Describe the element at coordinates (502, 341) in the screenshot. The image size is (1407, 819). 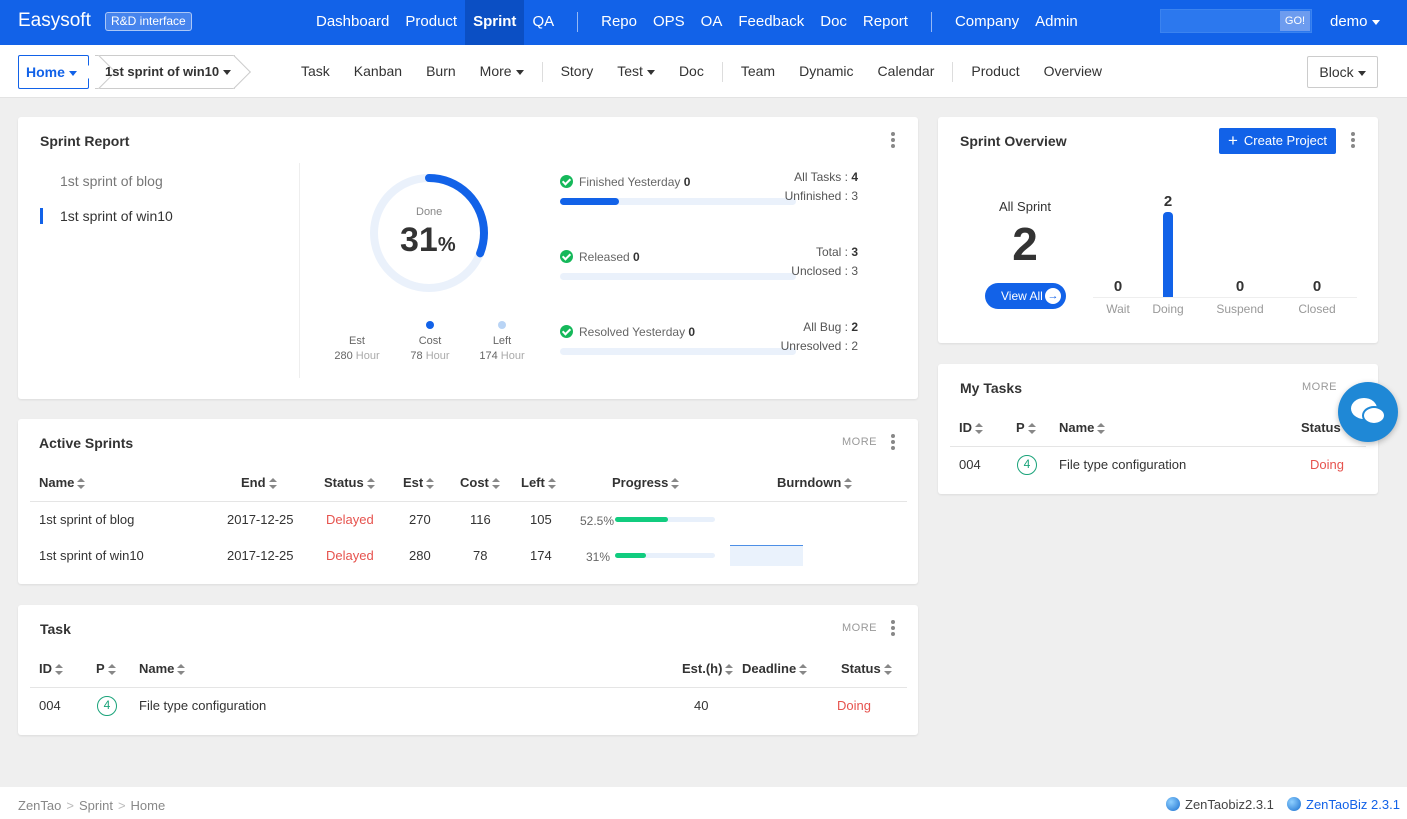
I see `legend-label: Left` at that location.